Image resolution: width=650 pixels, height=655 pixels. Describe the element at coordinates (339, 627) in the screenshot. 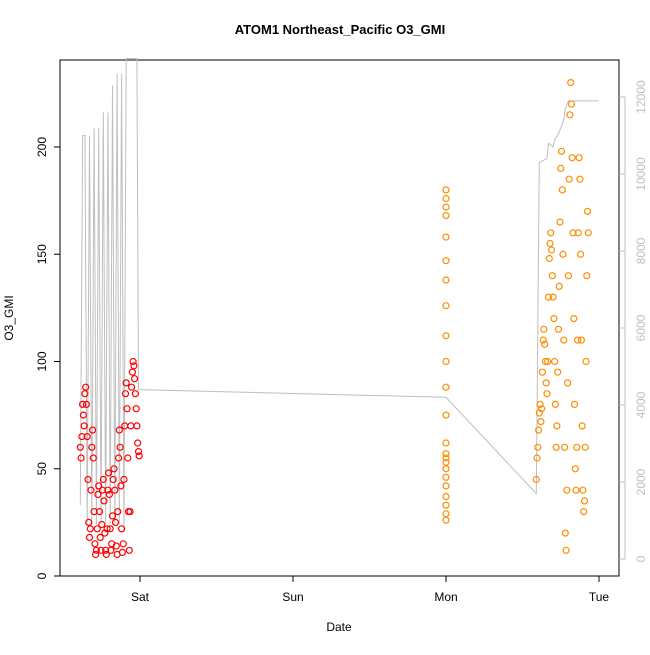

I see `x-axis-label: Date` at that location.